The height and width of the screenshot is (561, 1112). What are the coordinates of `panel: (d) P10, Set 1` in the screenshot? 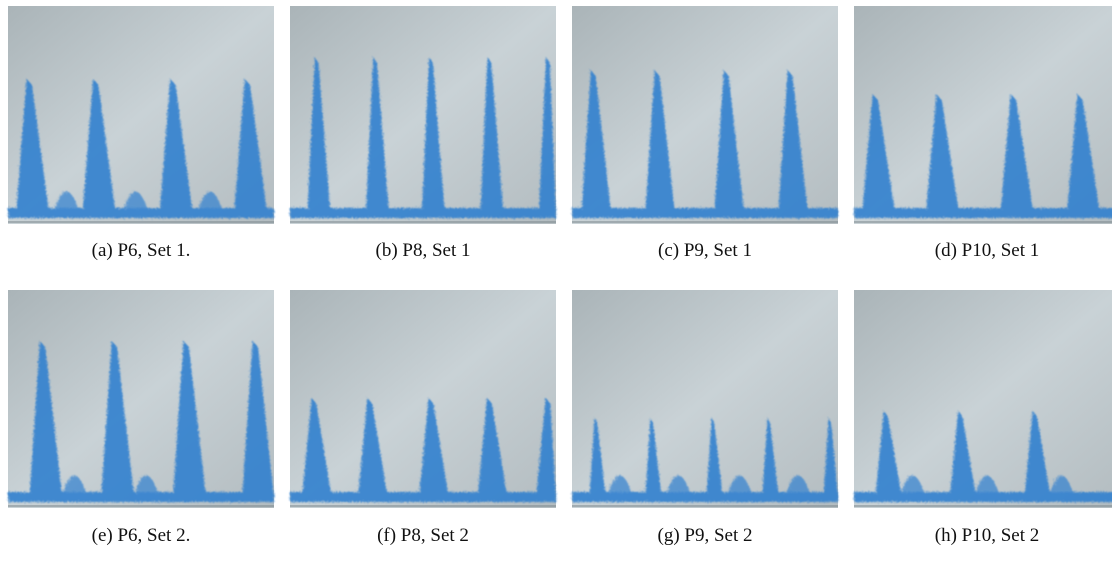 It's located at (983, 133).